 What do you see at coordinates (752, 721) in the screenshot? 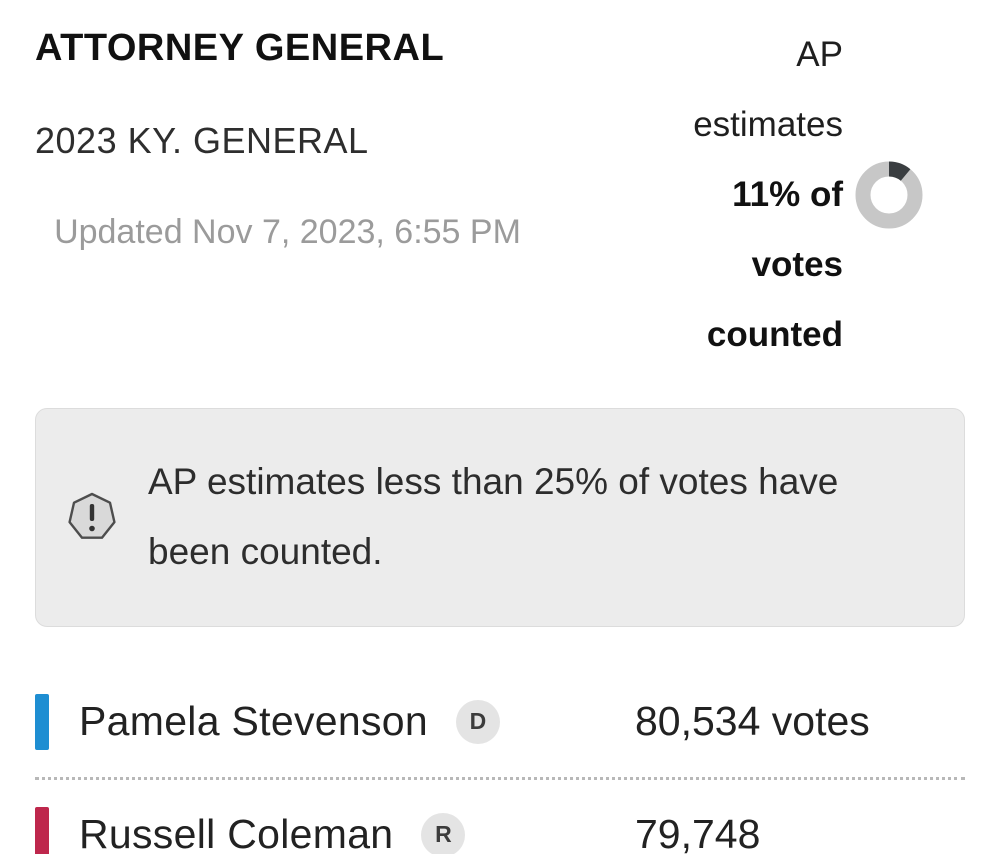
I see `candidate-votes: 80,534 votes` at bounding box center [752, 721].